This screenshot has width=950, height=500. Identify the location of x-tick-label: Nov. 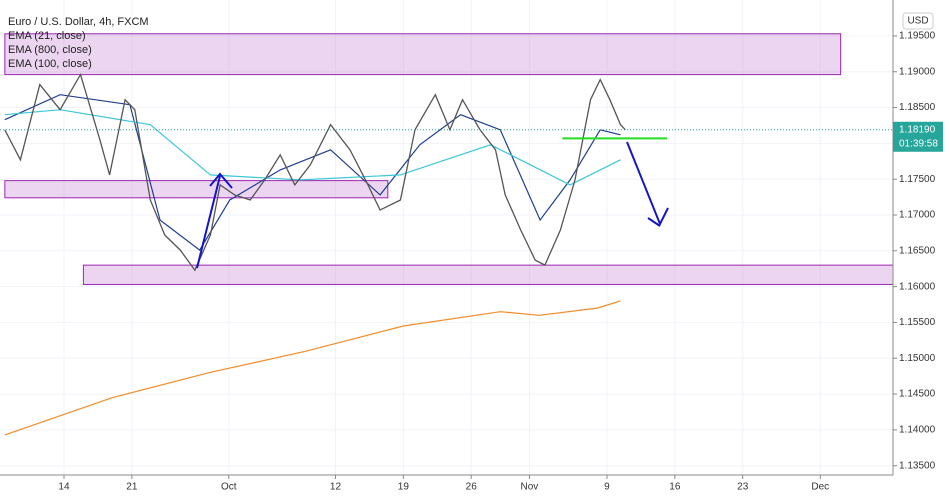
(530, 487).